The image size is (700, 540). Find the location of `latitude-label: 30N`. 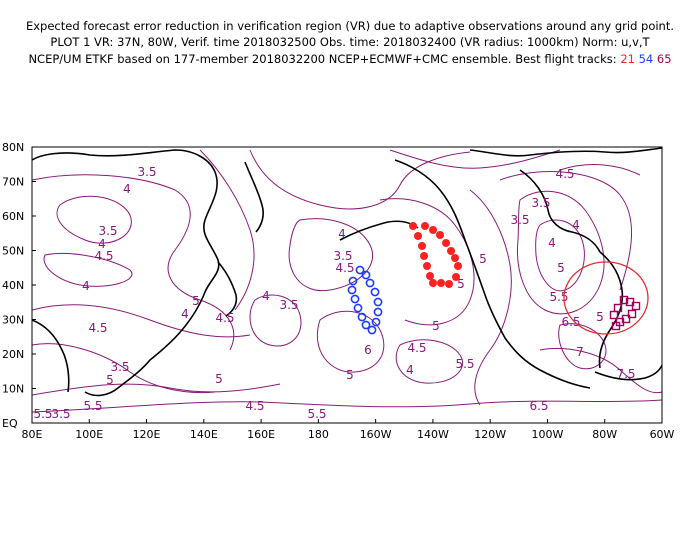

latitude-label: 30N is located at coordinates (13, 320).